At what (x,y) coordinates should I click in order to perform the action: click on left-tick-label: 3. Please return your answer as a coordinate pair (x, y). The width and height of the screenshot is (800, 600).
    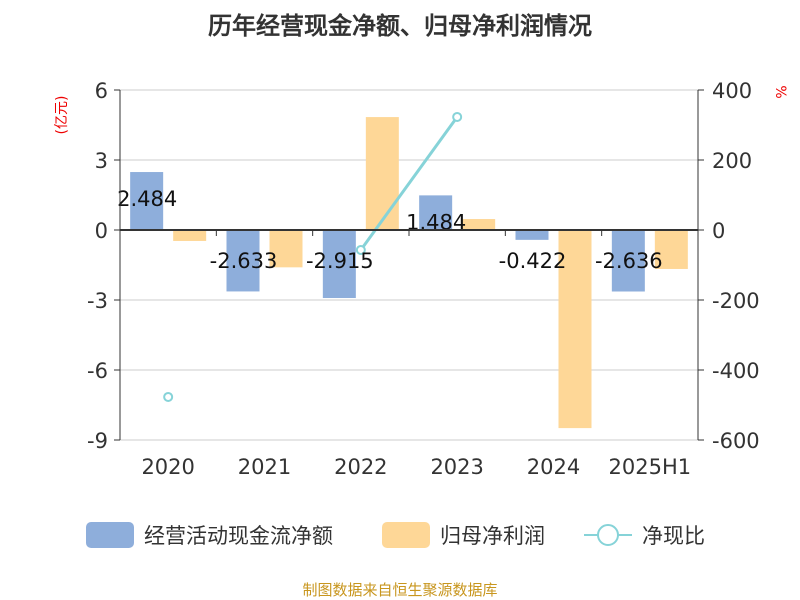
    Looking at the image, I should click on (101, 161).